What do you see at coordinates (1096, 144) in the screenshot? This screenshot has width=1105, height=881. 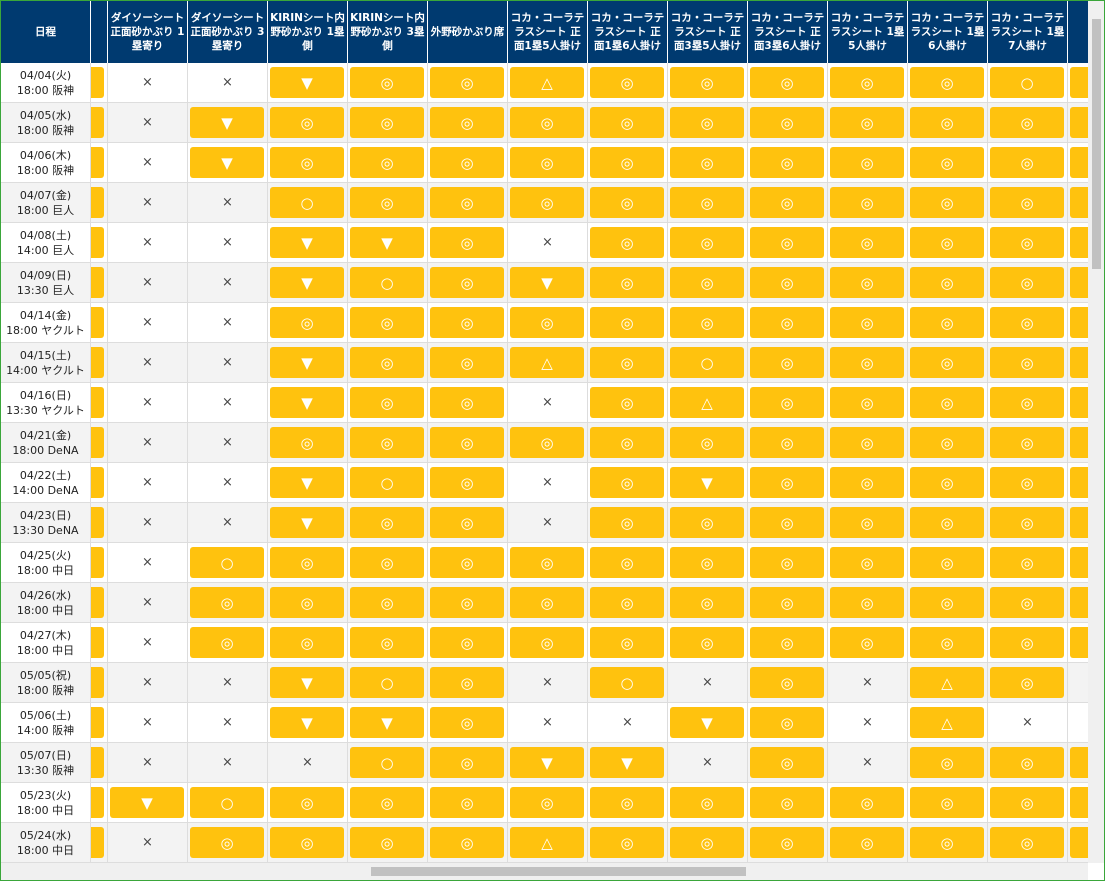 I see `v-scroll-thumb` at bounding box center [1096, 144].